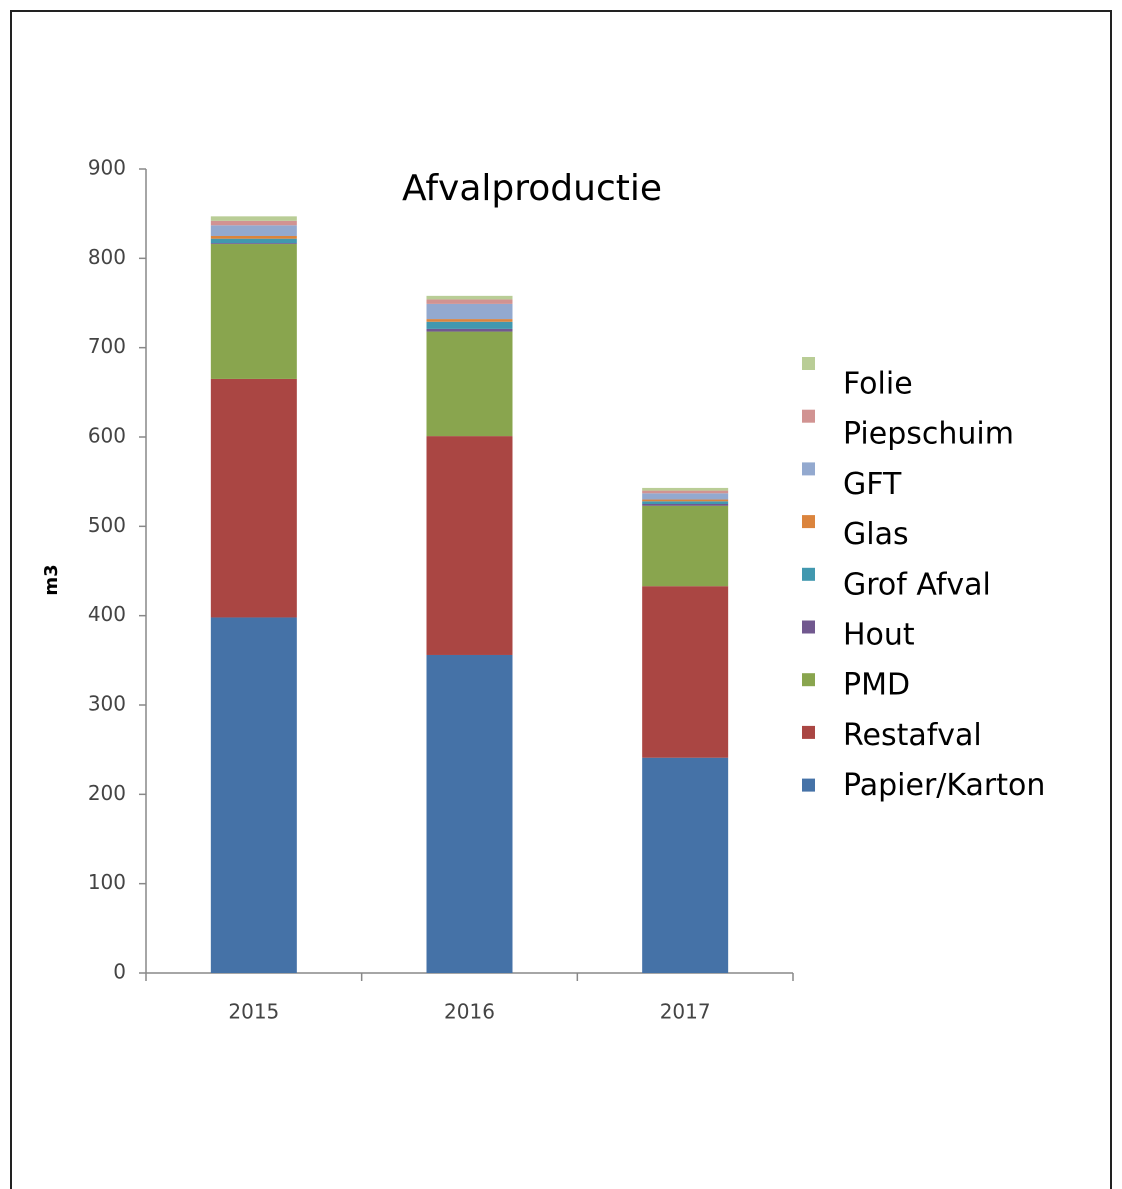 The height and width of the screenshot is (1189, 1122). Describe the element at coordinates (107, 614) in the screenshot. I see `y-tick-label: 400` at that location.